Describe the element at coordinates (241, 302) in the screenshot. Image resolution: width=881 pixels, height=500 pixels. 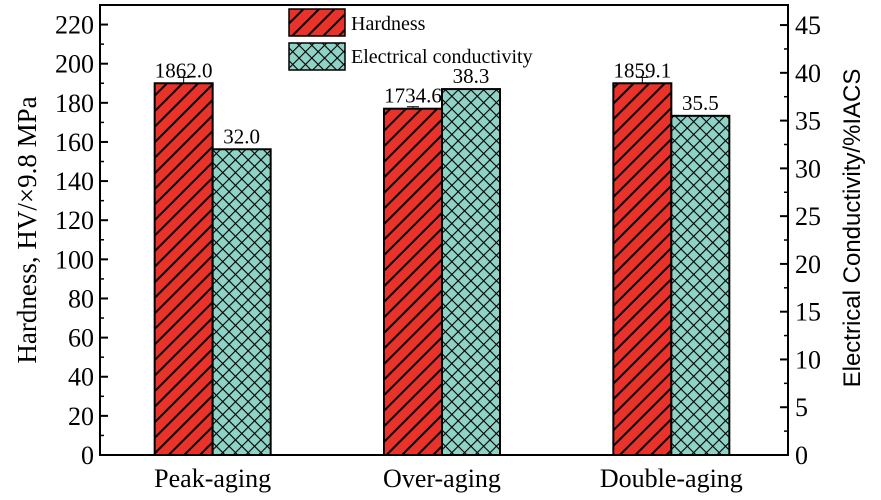
I see `bar-electrical-conductivity-peak-aging` at that location.